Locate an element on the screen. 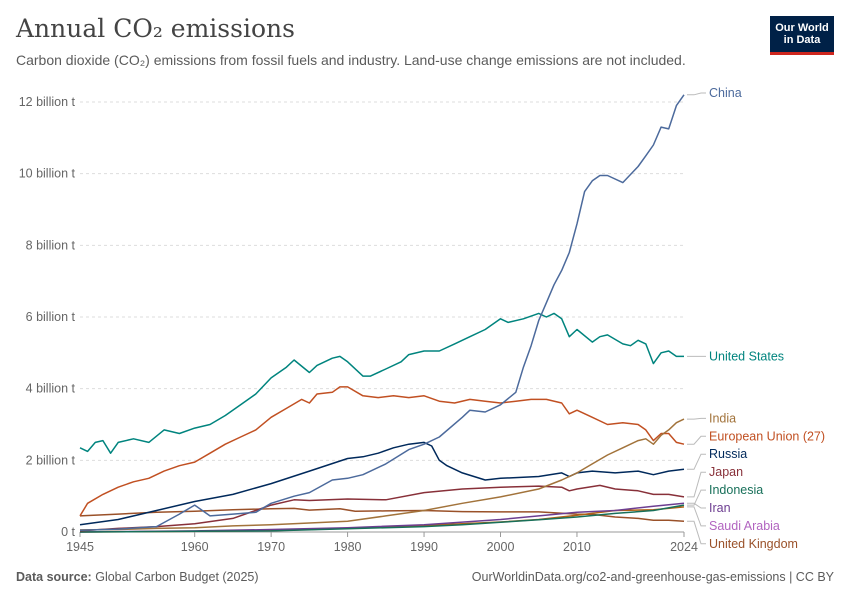  x-tick-label: 2010 is located at coordinates (577, 547).